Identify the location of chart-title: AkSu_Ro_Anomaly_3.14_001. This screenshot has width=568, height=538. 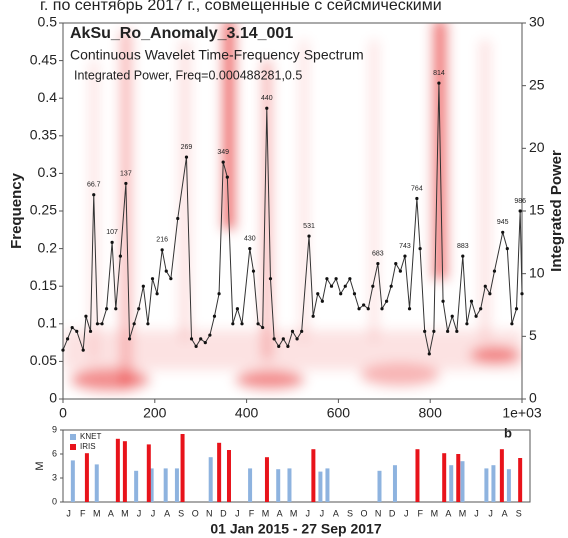
(181, 33).